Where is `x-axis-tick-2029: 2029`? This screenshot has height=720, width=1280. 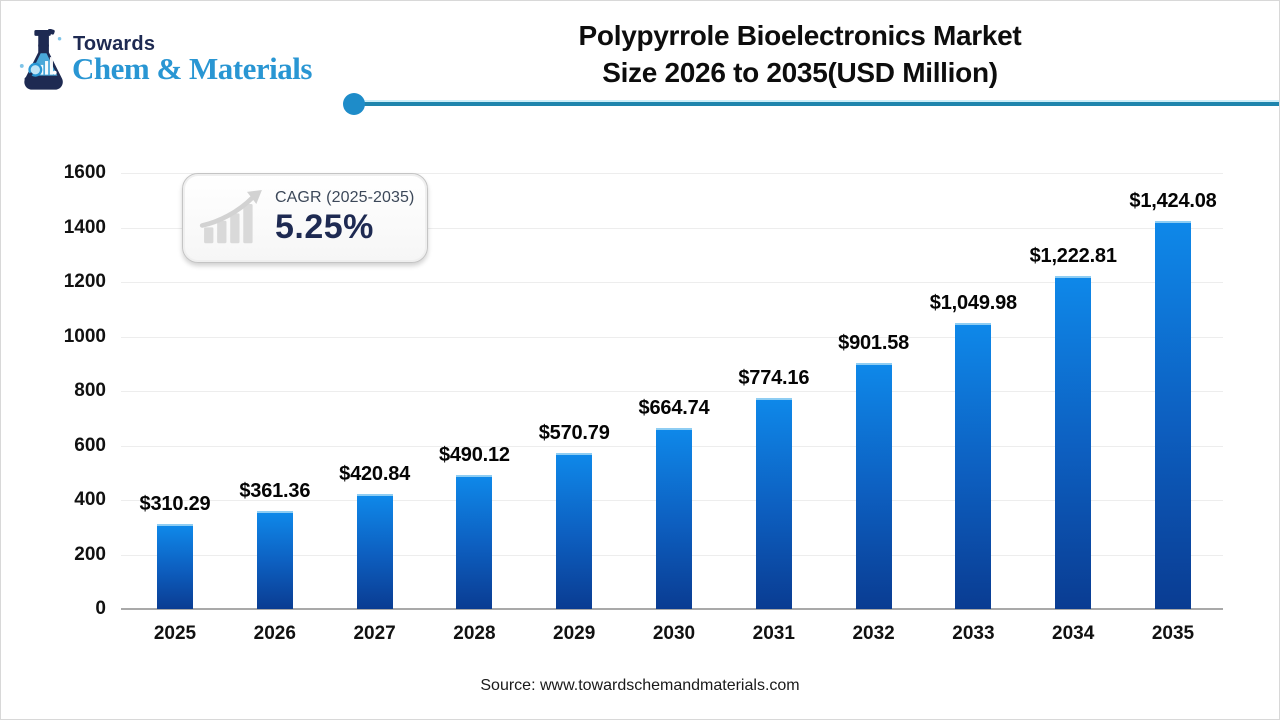 x-axis-tick-2029: 2029 is located at coordinates (574, 633).